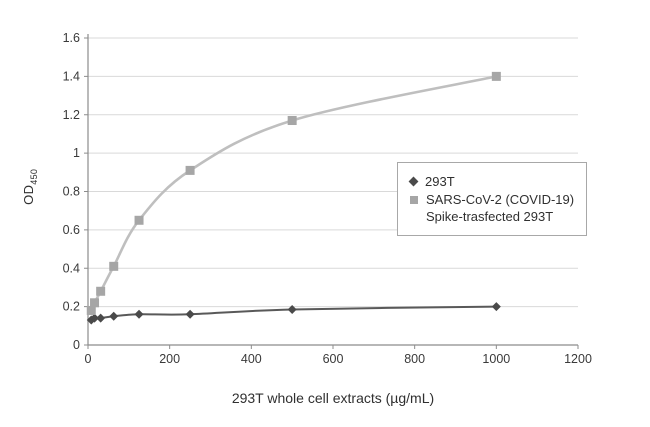 The width and height of the screenshot is (650, 427). Describe the element at coordinates (71, 38) in the screenshot. I see `y-tick-label: 1.6` at that location.